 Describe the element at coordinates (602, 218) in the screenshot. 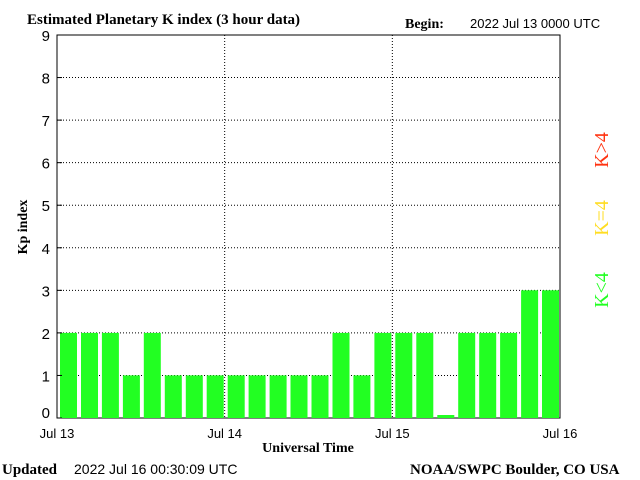

I see `legend-equal: K=4` at that location.